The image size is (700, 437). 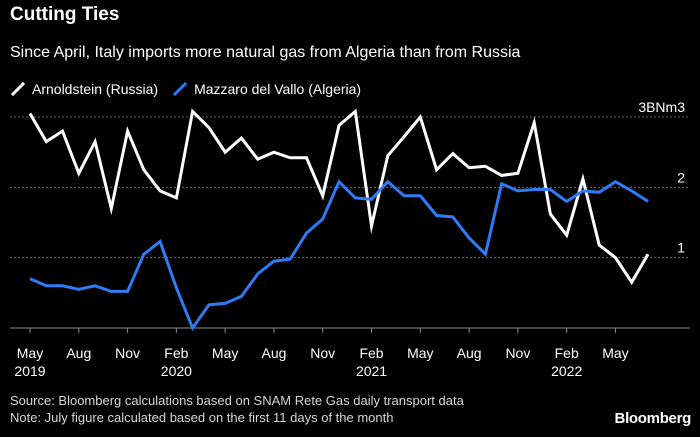 I want to click on legend-swatch-algeria, so click(x=180, y=89).